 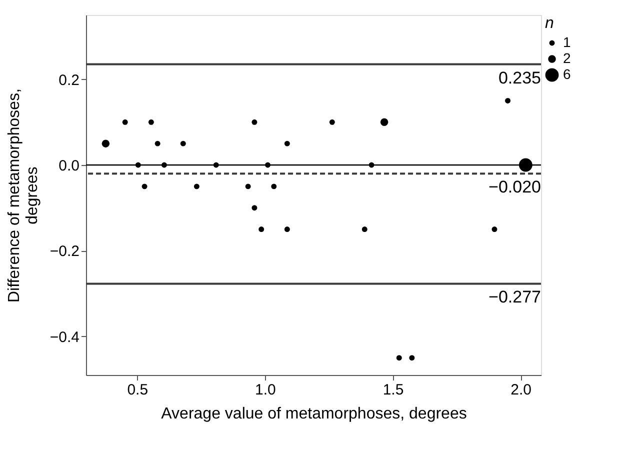 What do you see at coordinates (514, 187) in the screenshot?
I see `ref-line-label: −0.020` at bounding box center [514, 187].